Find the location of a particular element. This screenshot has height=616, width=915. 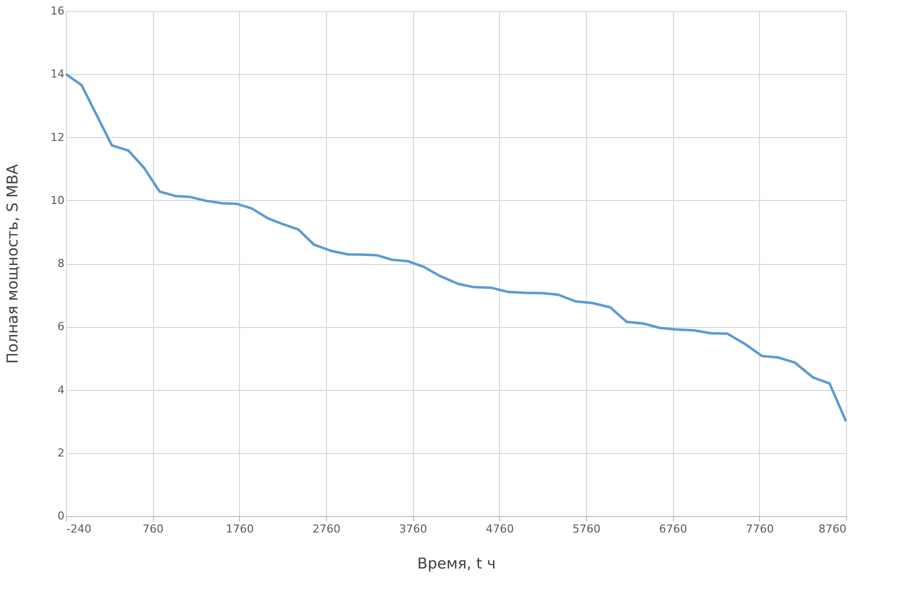

x-tick-label: 2760 is located at coordinates (326, 529).